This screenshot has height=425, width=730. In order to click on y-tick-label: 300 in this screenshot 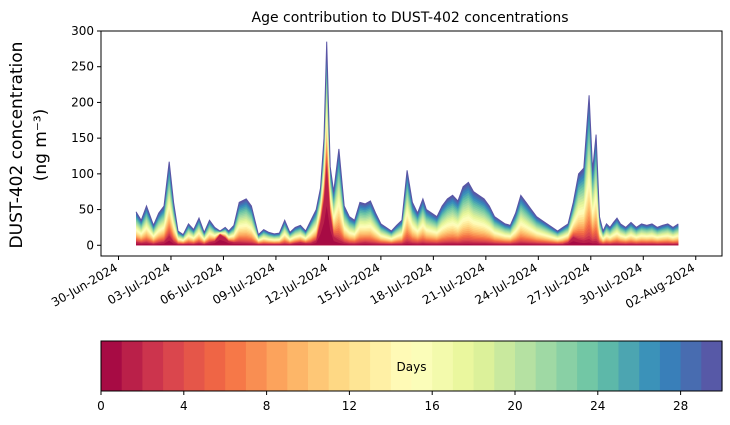, I will do `click(82, 31)`.